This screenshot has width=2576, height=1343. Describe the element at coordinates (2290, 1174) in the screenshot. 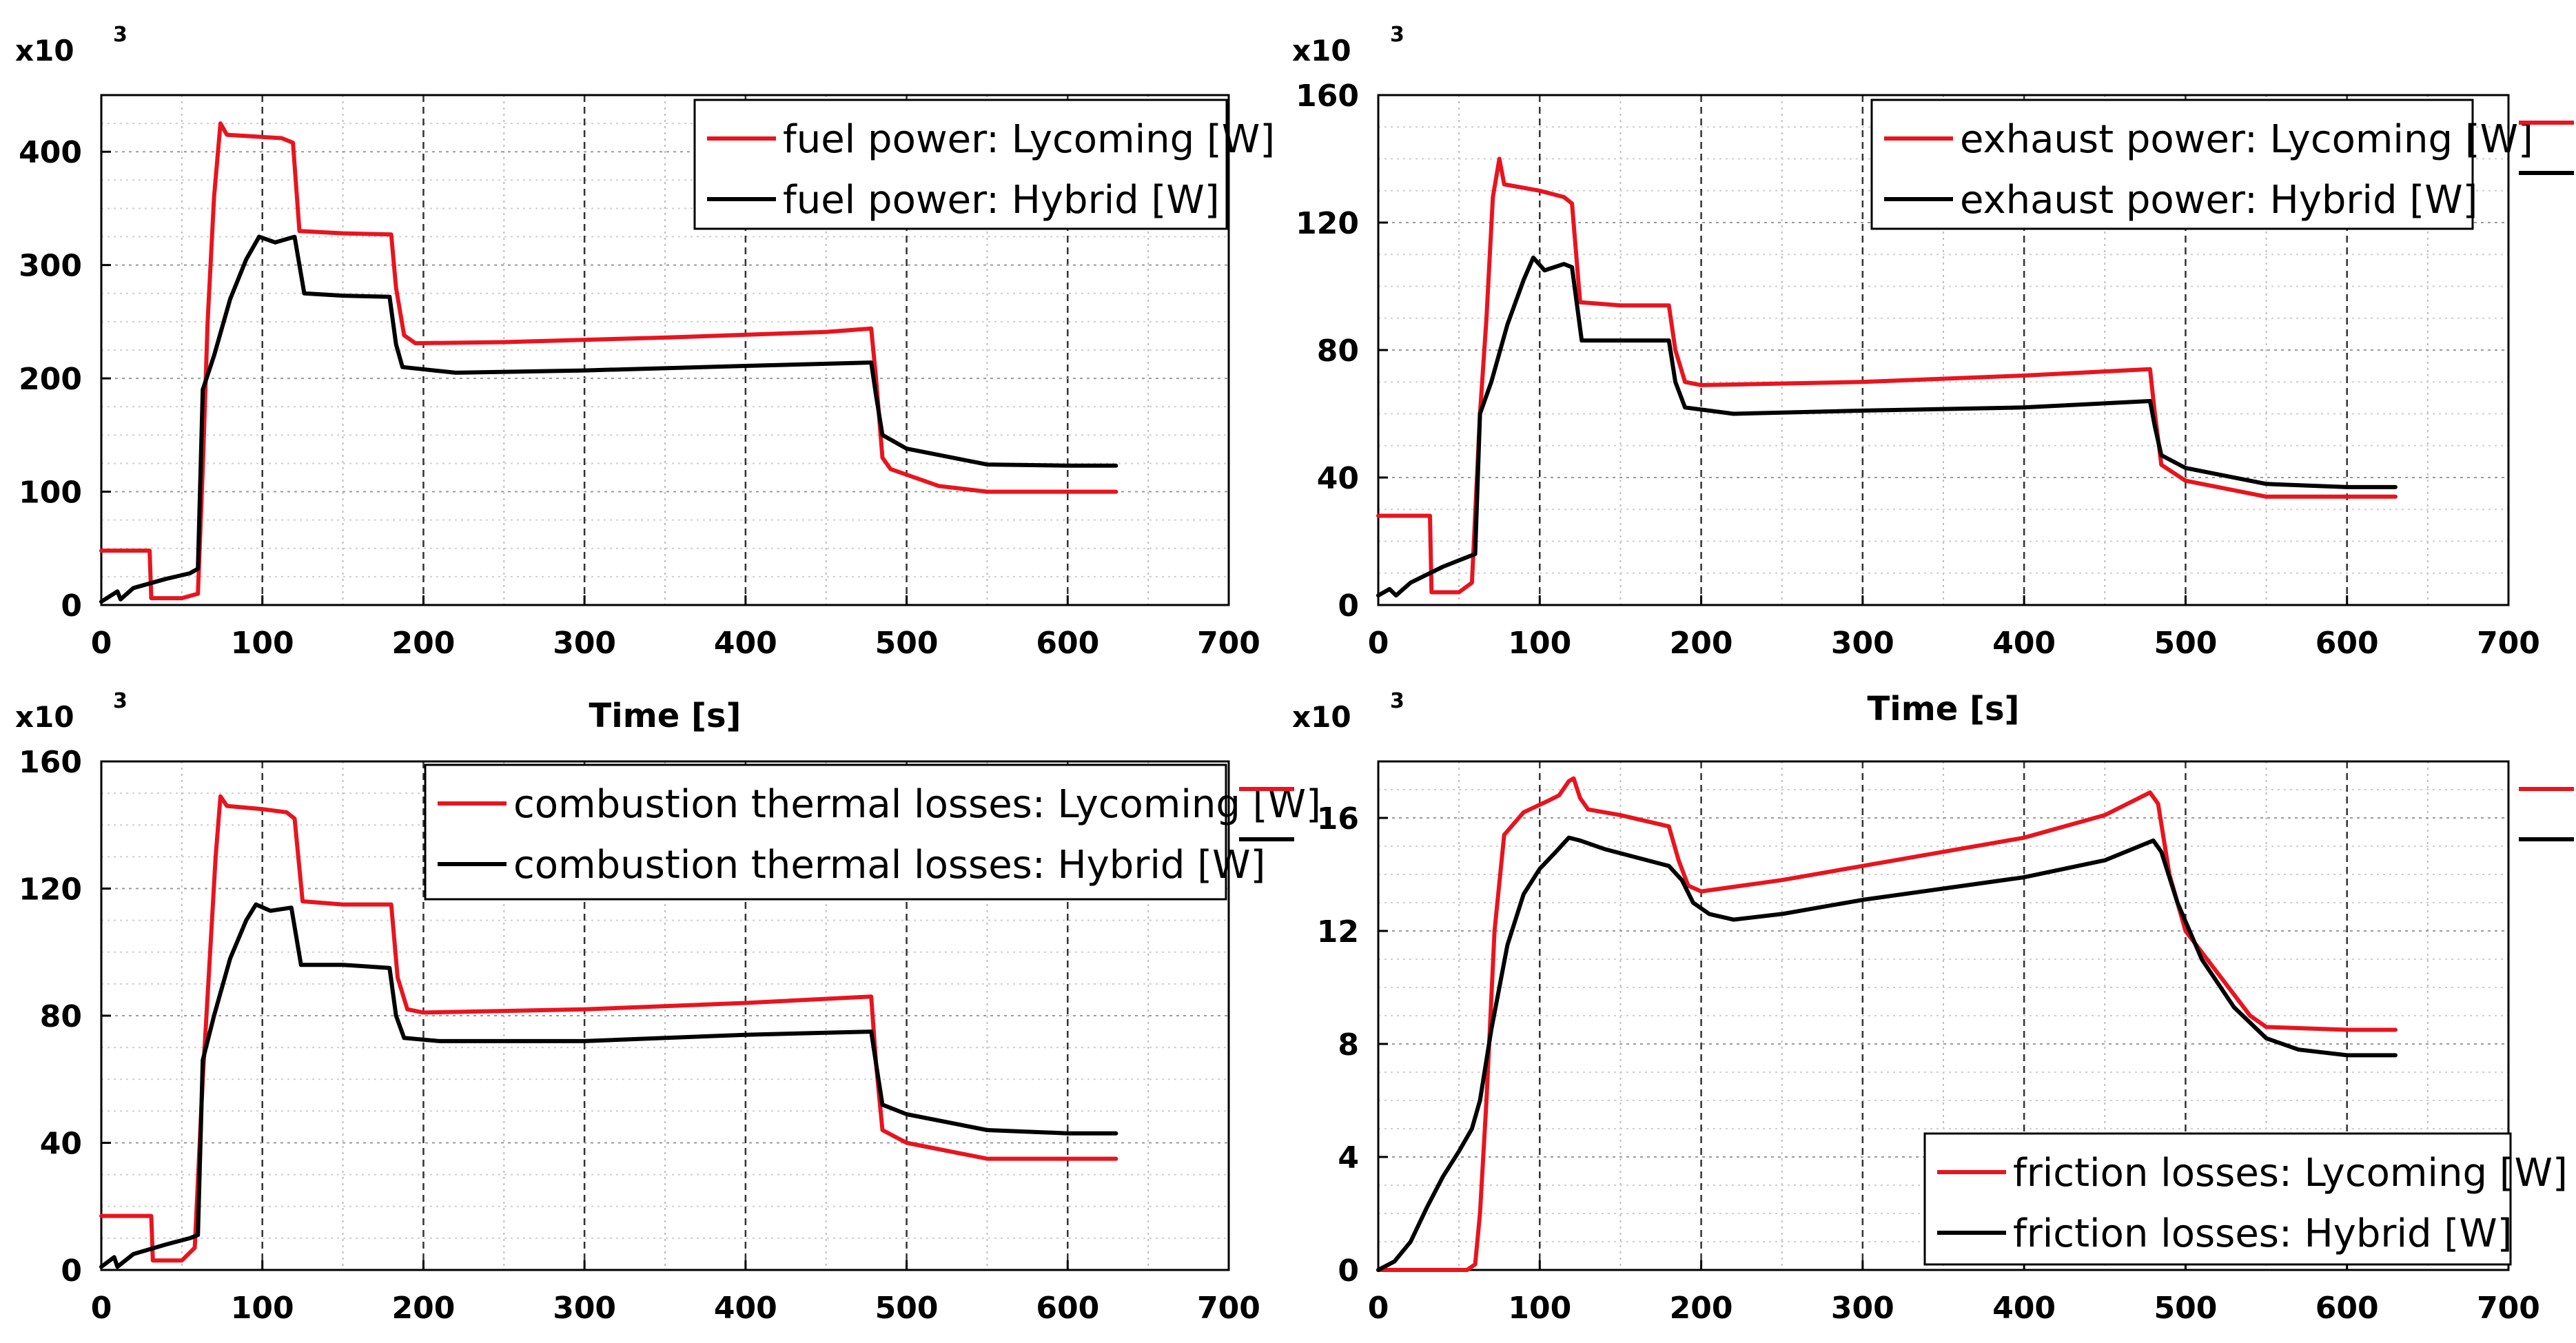

I see `legend-entry: friction losses: Lycoming [W]` at that location.